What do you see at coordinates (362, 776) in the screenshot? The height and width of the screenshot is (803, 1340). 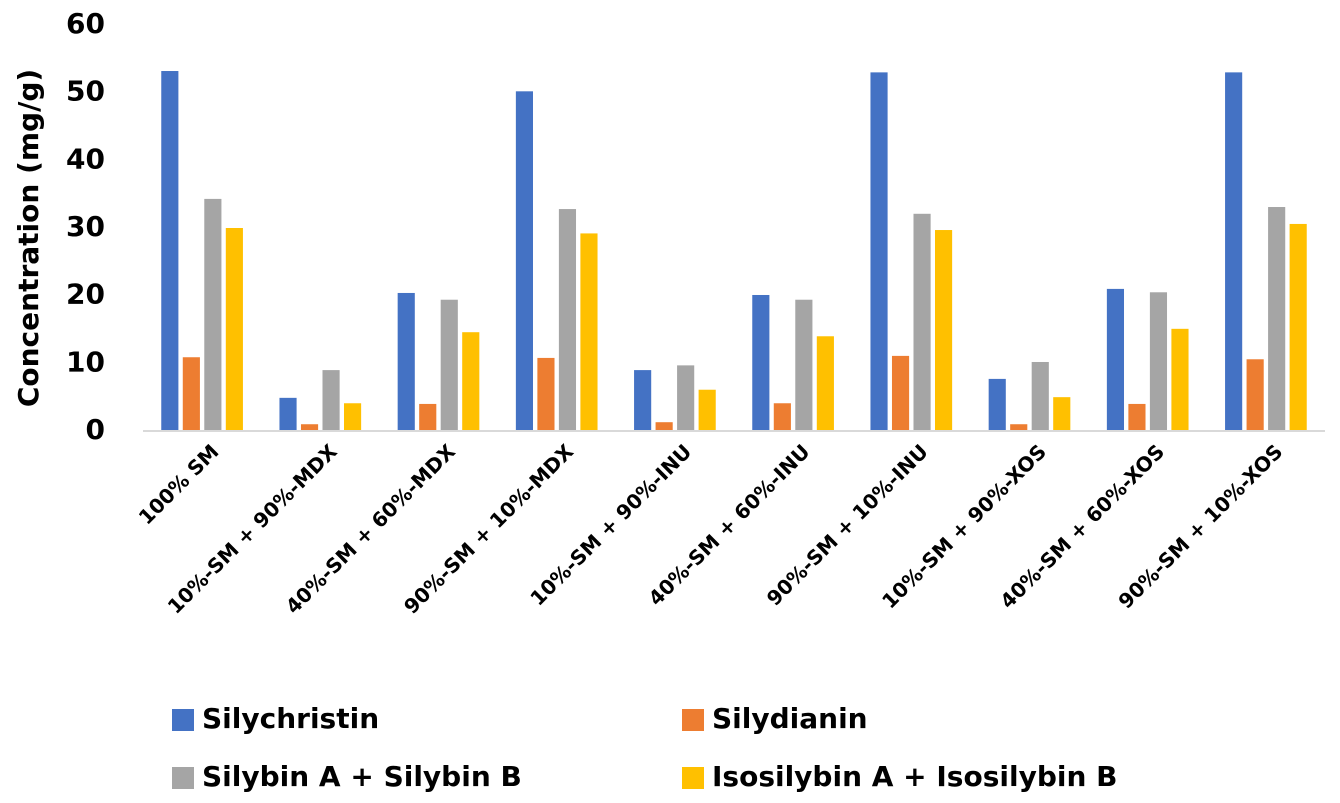 I see `legend-label: Silybin A + Silybin B` at bounding box center [362, 776].